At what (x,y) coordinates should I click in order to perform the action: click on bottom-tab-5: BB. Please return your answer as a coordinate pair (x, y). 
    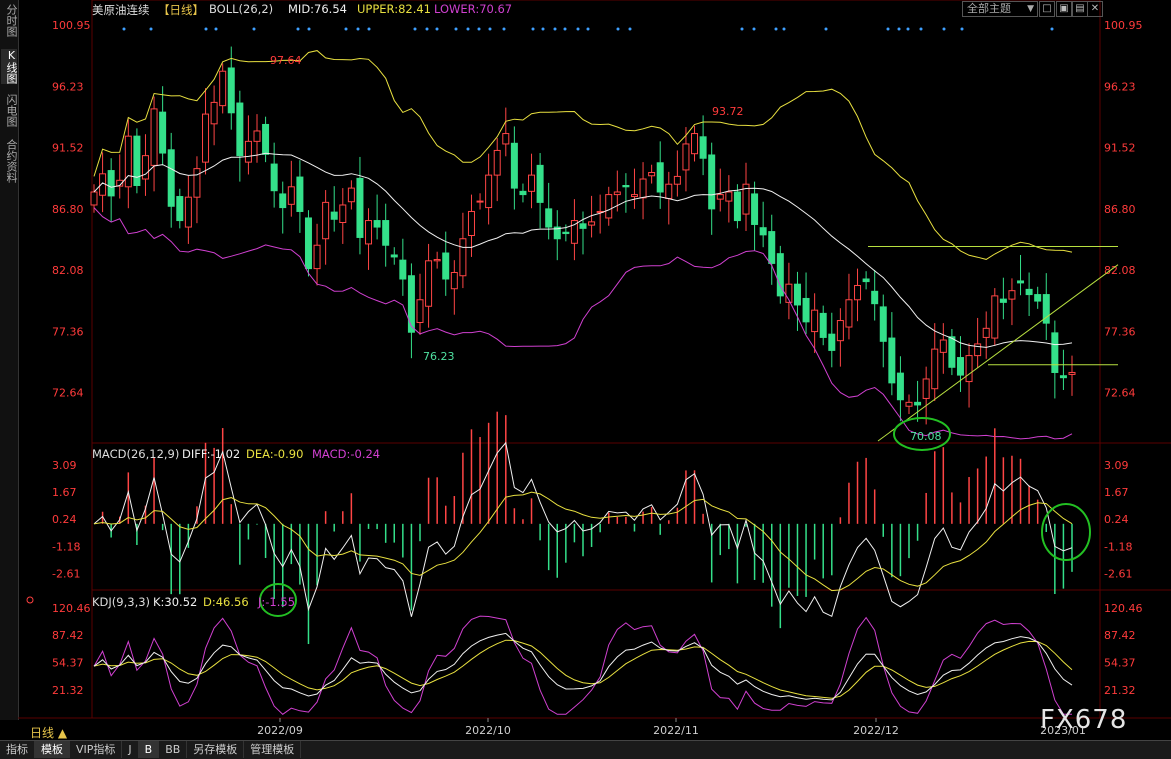
    Looking at the image, I should click on (173, 749).